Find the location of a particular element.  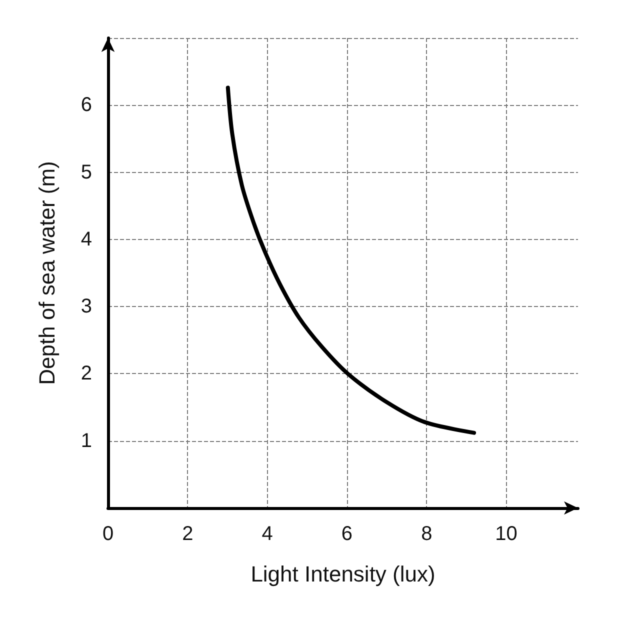

x-tick-label: 8 is located at coordinates (426, 534).